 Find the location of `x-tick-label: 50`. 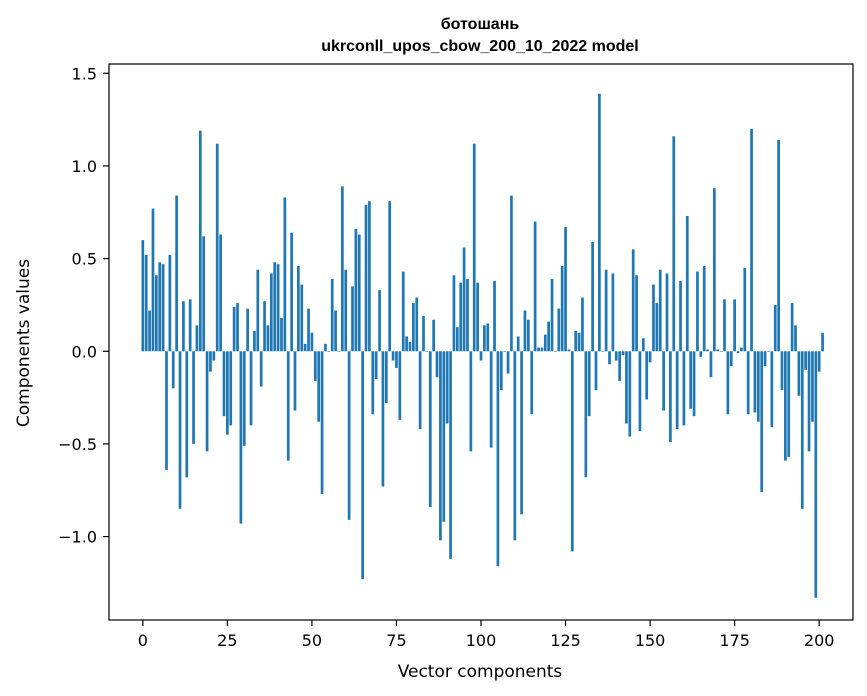

x-tick-label: 50 is located at coordinates (312, 640).